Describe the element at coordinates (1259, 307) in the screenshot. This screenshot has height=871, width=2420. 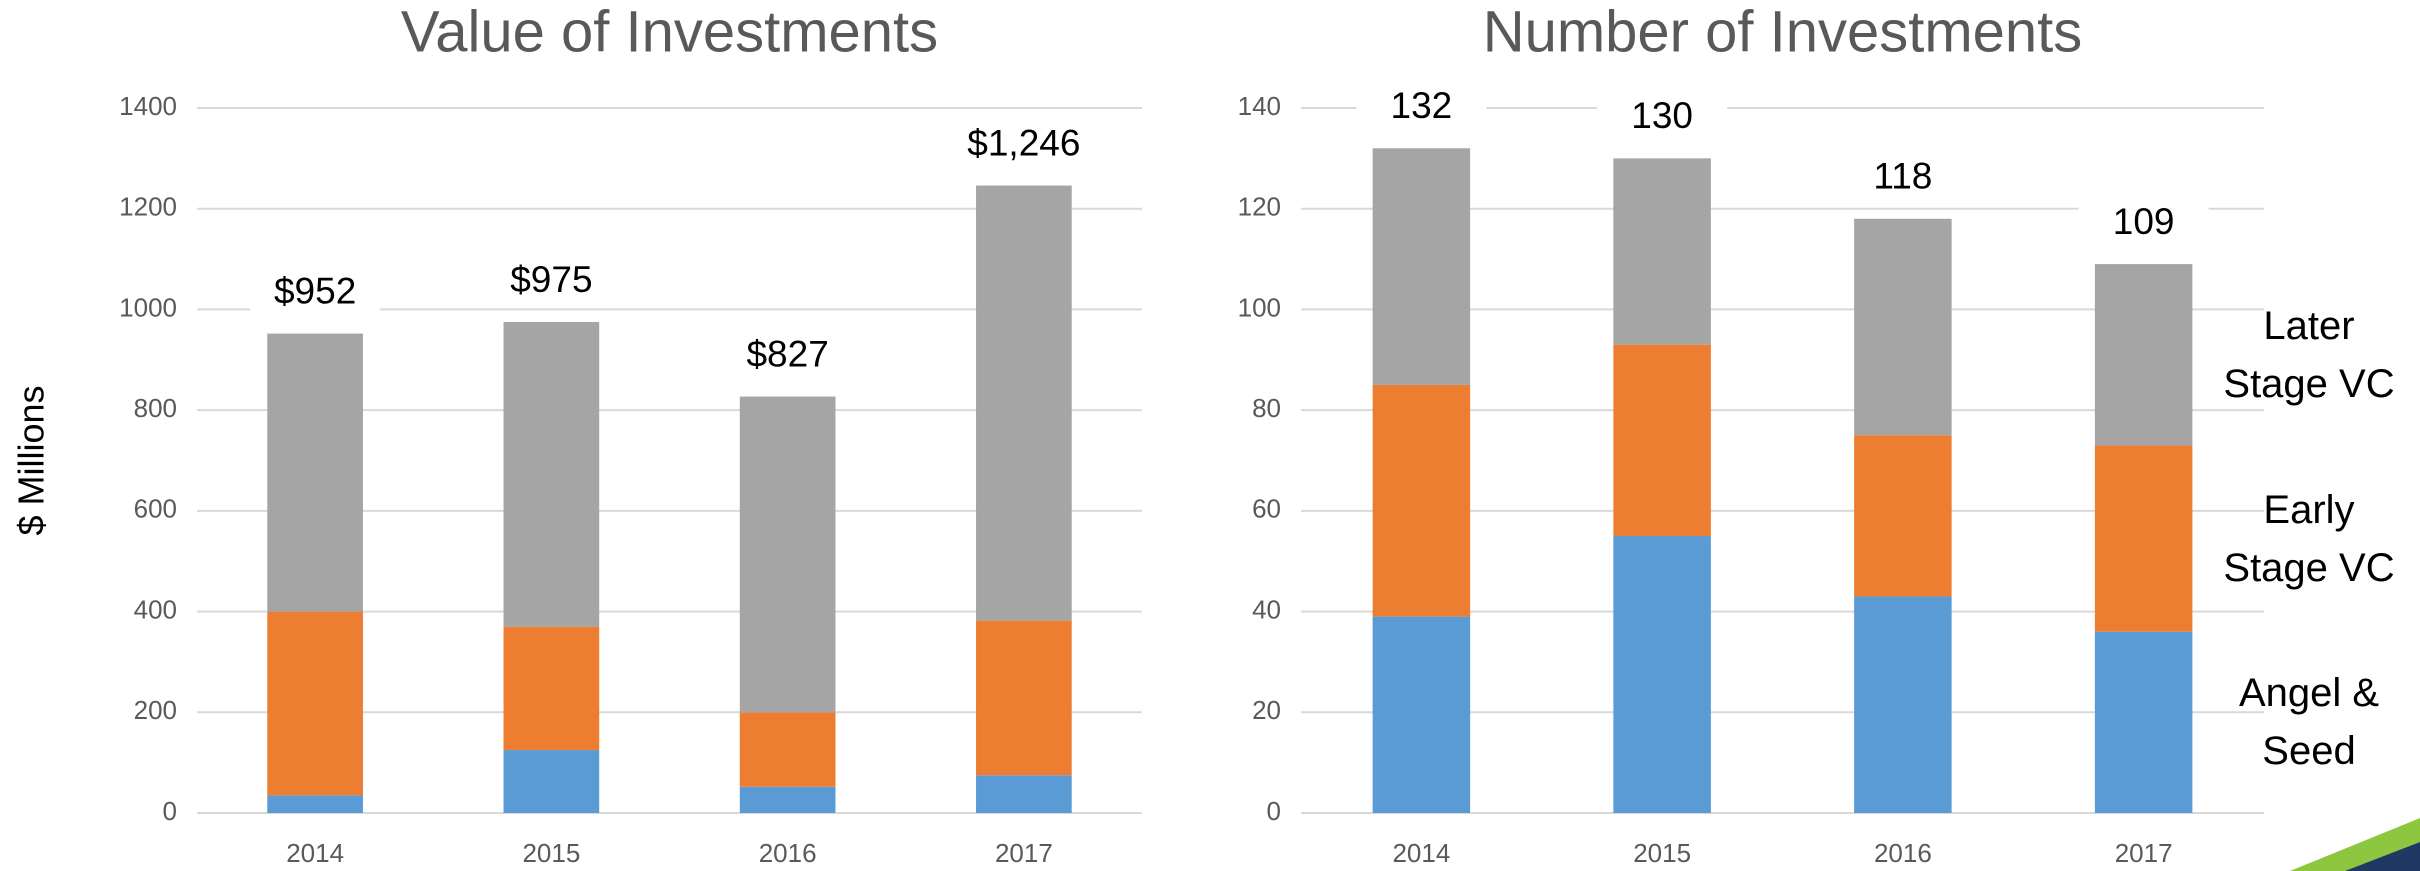
I see `y-tick-label: 100` at that location.